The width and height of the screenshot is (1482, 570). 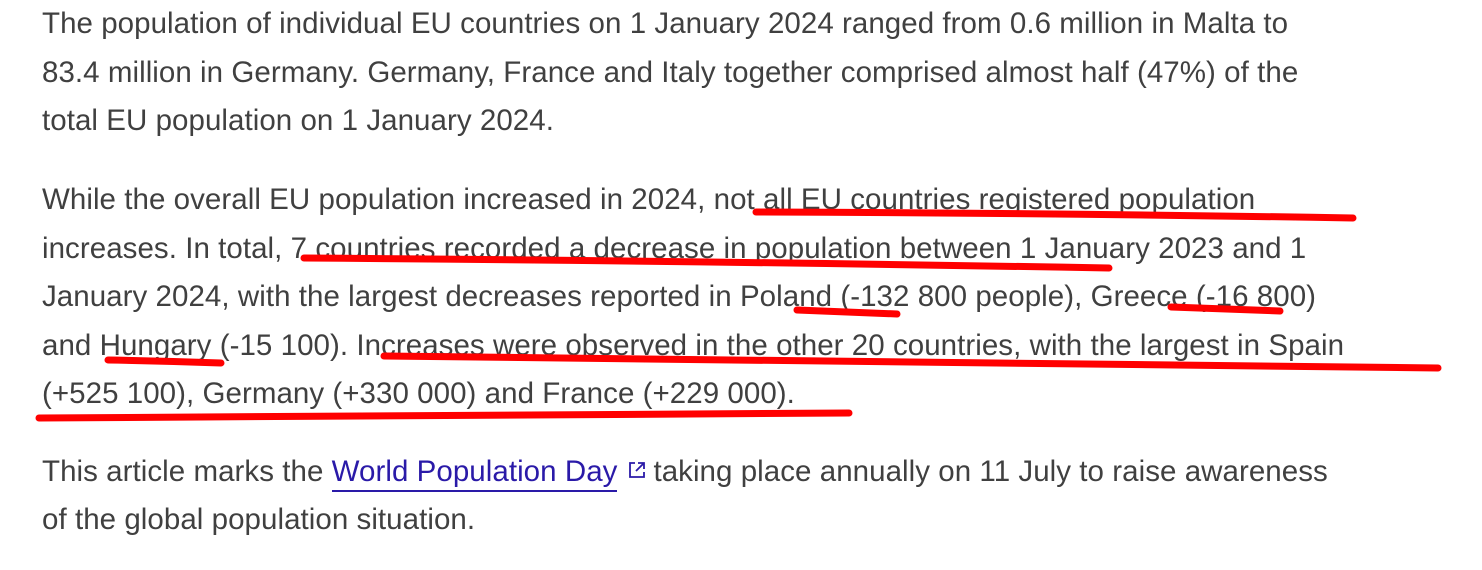 What do you see at coordinates (155, 345) in the screenshot?
I see `highlighted-country-hungary: Hungary` at bounding box center [155, 345].